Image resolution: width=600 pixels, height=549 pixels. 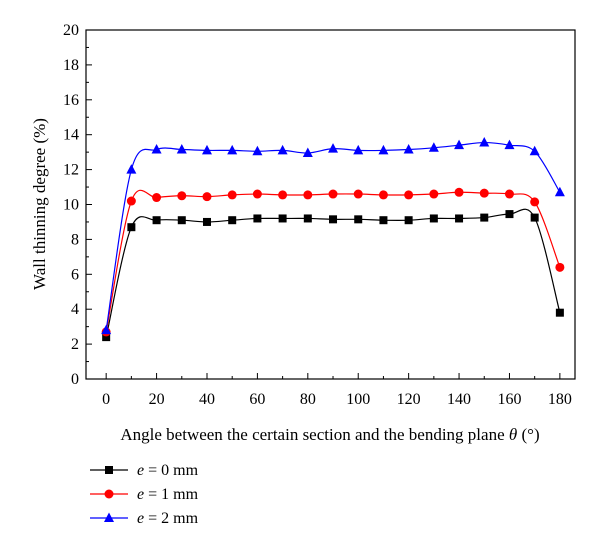 What do you see at coordinates (75, 274) in the screenshot?
I see `y-tick-label: 6` at bounding box center [75, 274].